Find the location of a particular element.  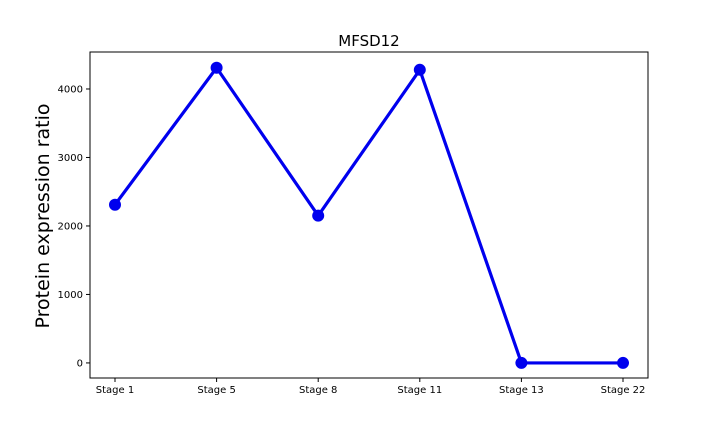

y-axis-label: Protein expression ratio is located at coordinates (43, 216).